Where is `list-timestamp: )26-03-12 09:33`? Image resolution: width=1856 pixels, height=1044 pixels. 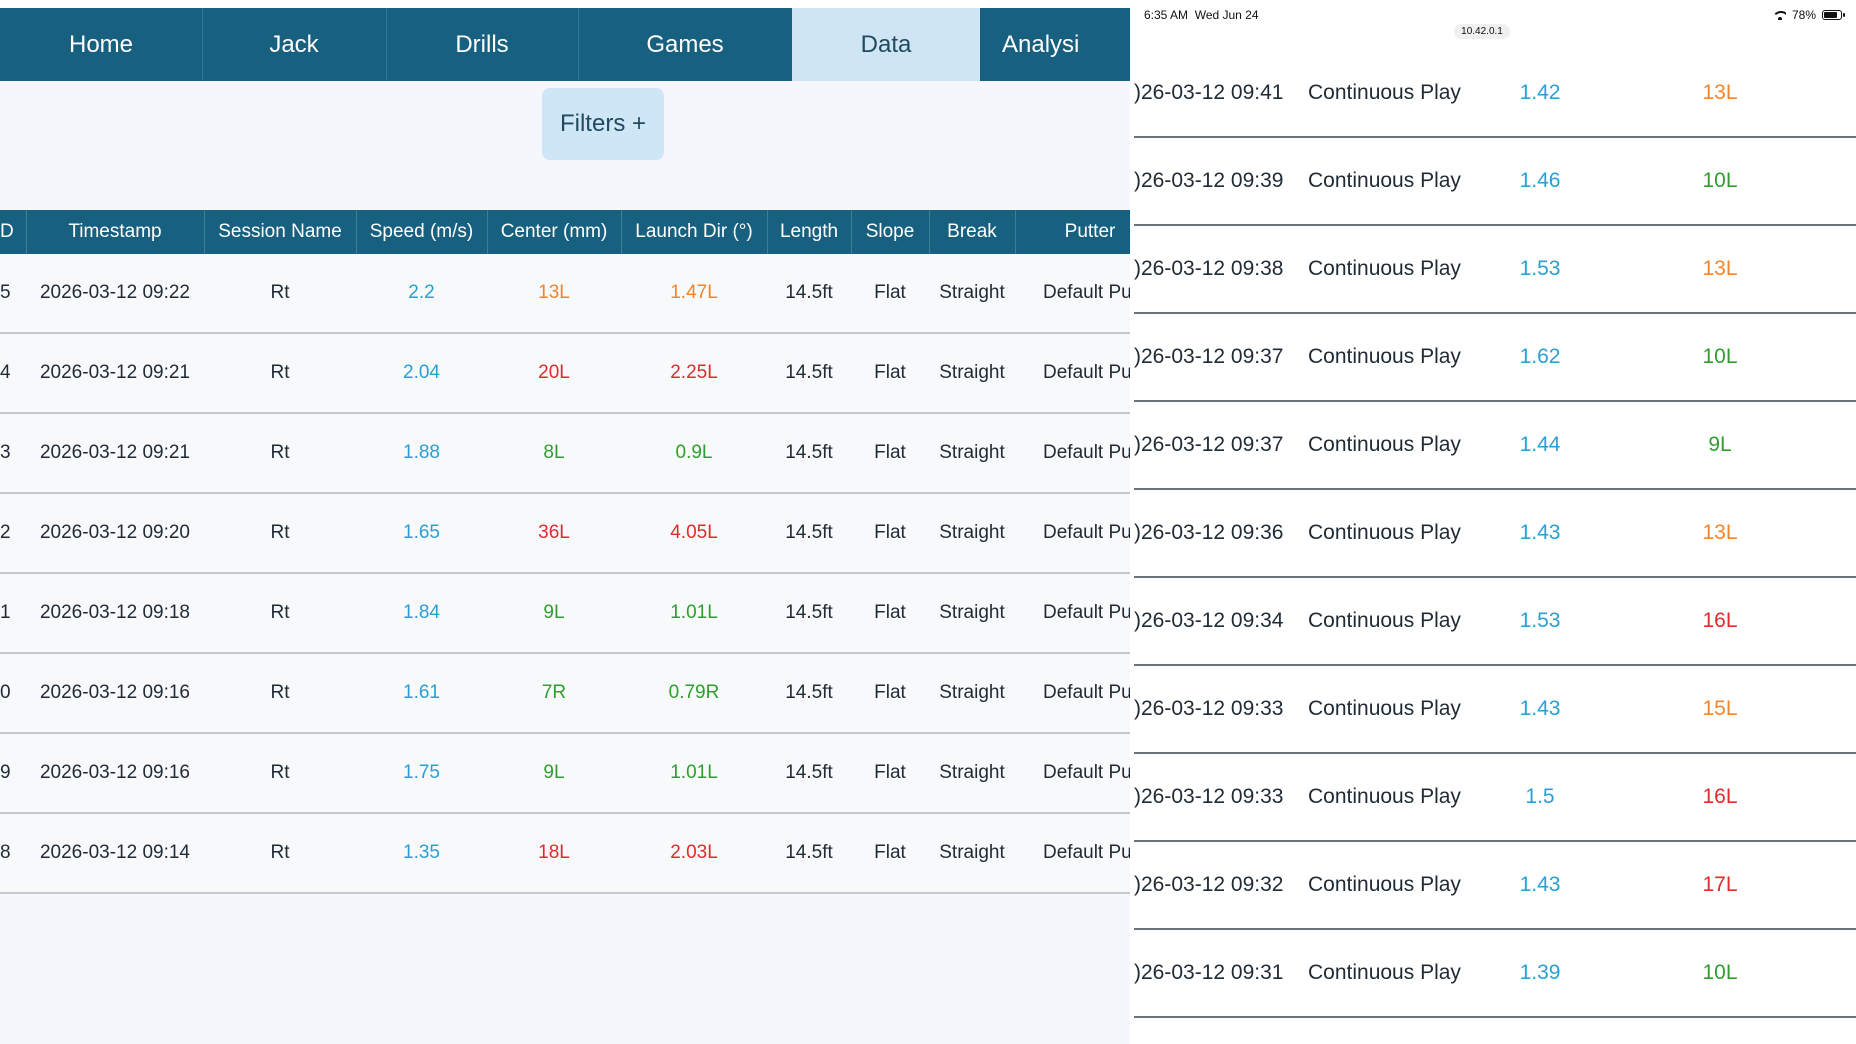 list-timestamp: )26-03-12 09:33 is located at coordinates (1209, 796).